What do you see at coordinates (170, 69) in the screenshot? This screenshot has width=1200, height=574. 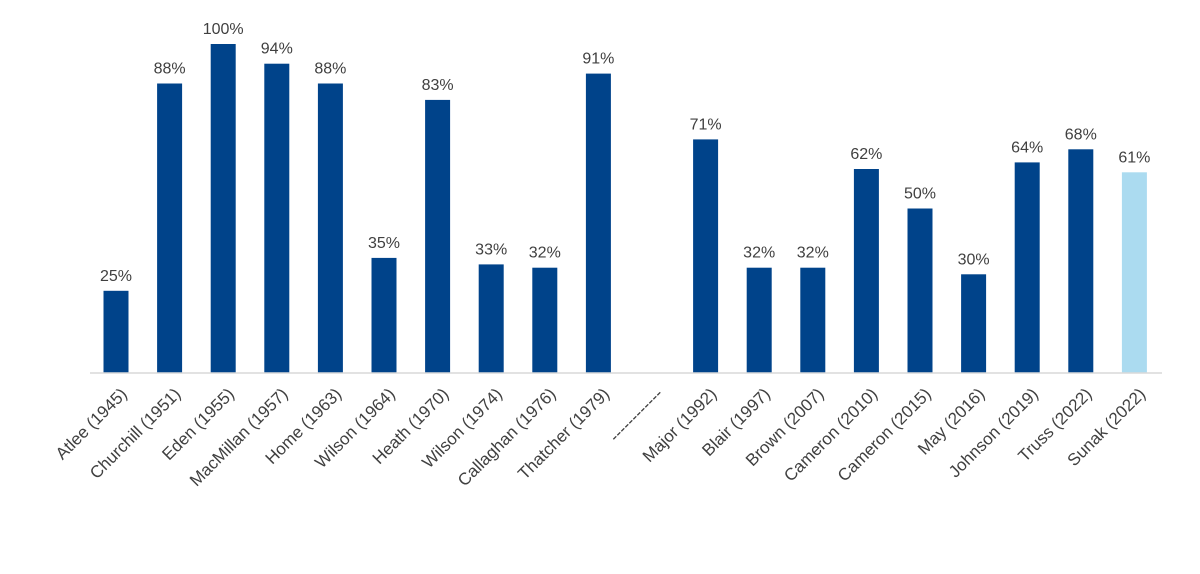 I see `value-label-churchill-1951: 88%` at bounding box center [170, 69].